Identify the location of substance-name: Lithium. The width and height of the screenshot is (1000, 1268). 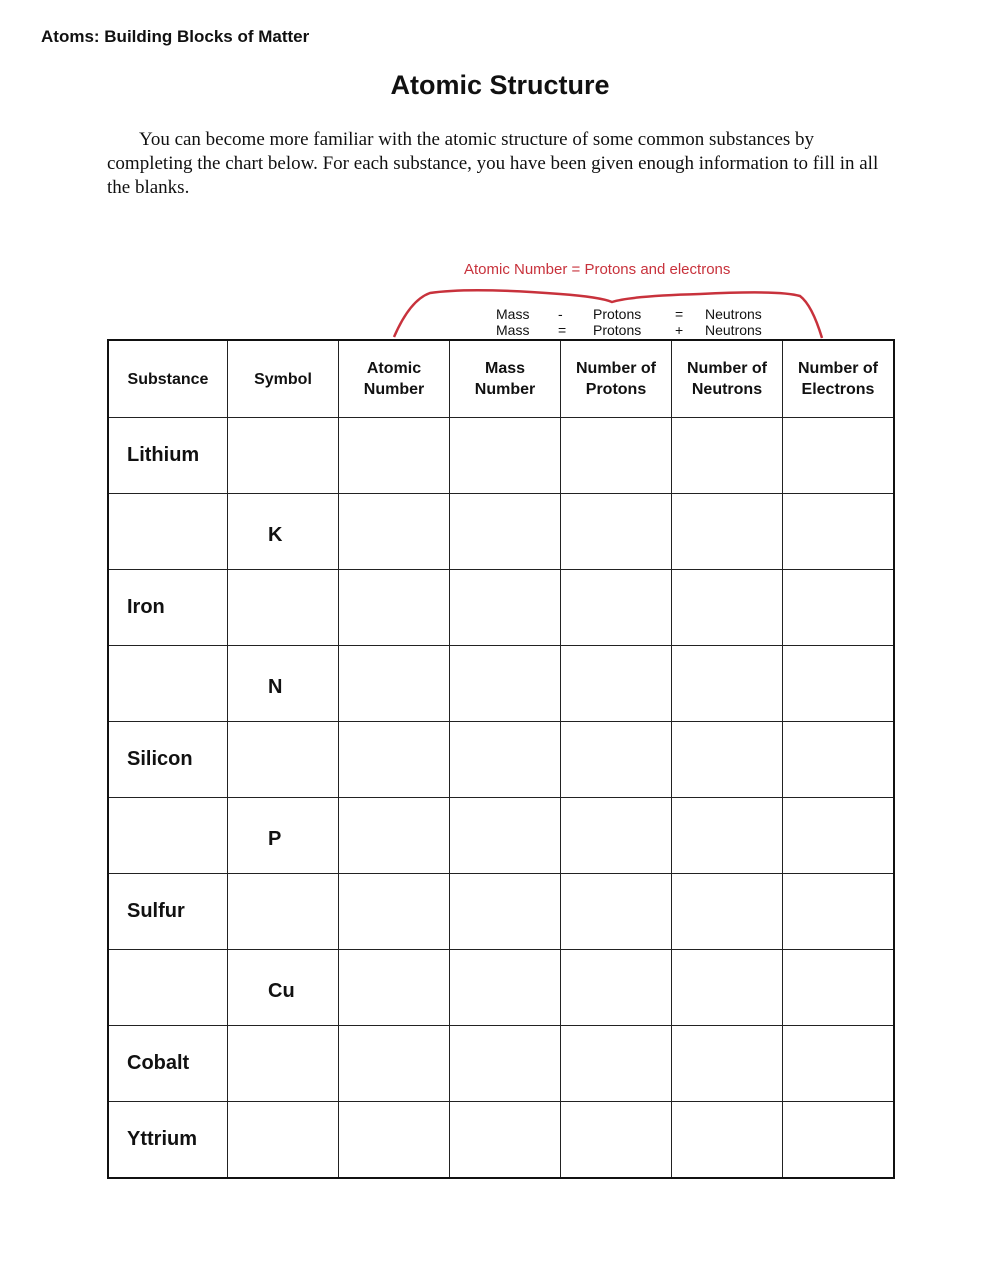
(163, 455).